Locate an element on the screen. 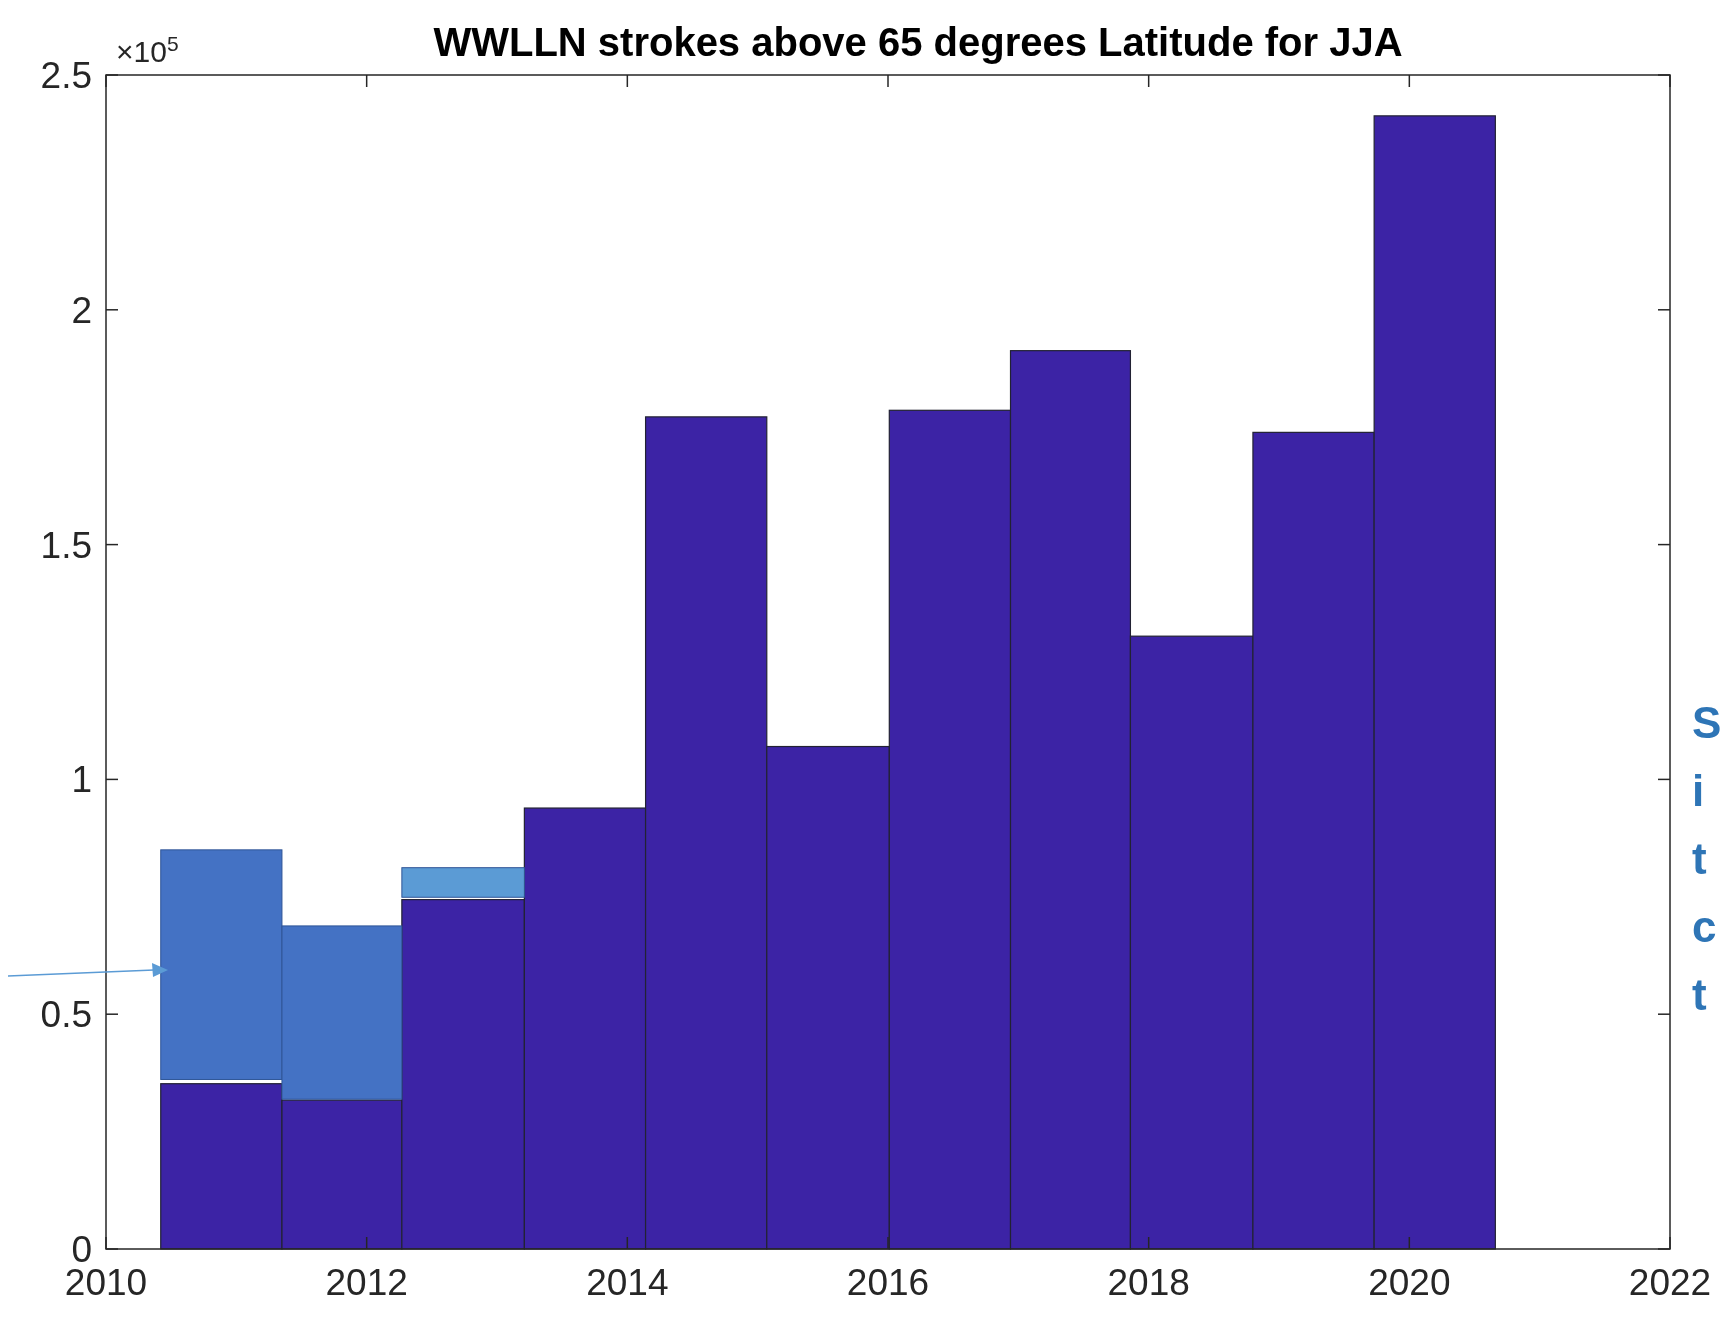  y-tick-label: 1 is located at coordinates (81, 780).